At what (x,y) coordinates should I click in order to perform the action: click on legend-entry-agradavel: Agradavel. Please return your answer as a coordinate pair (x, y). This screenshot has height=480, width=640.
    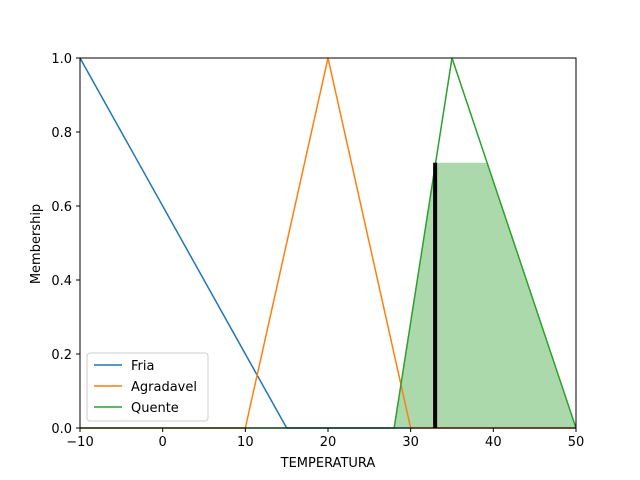
    Looking at the image, I should click on (164, 387).